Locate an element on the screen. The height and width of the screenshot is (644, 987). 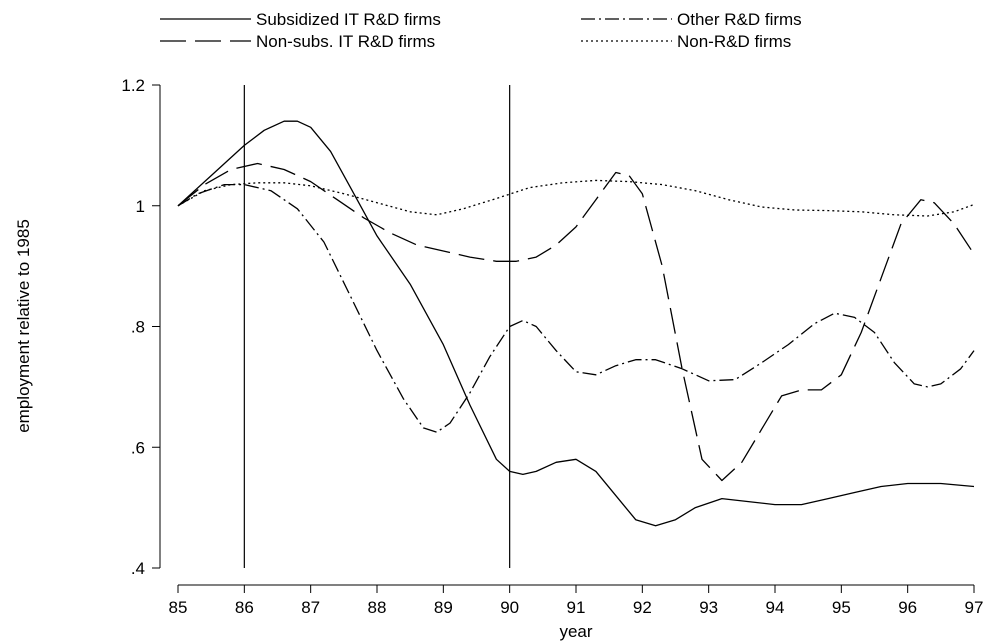
y-axis-title: employment relative to 1985 is located at coordinates (23, 326).